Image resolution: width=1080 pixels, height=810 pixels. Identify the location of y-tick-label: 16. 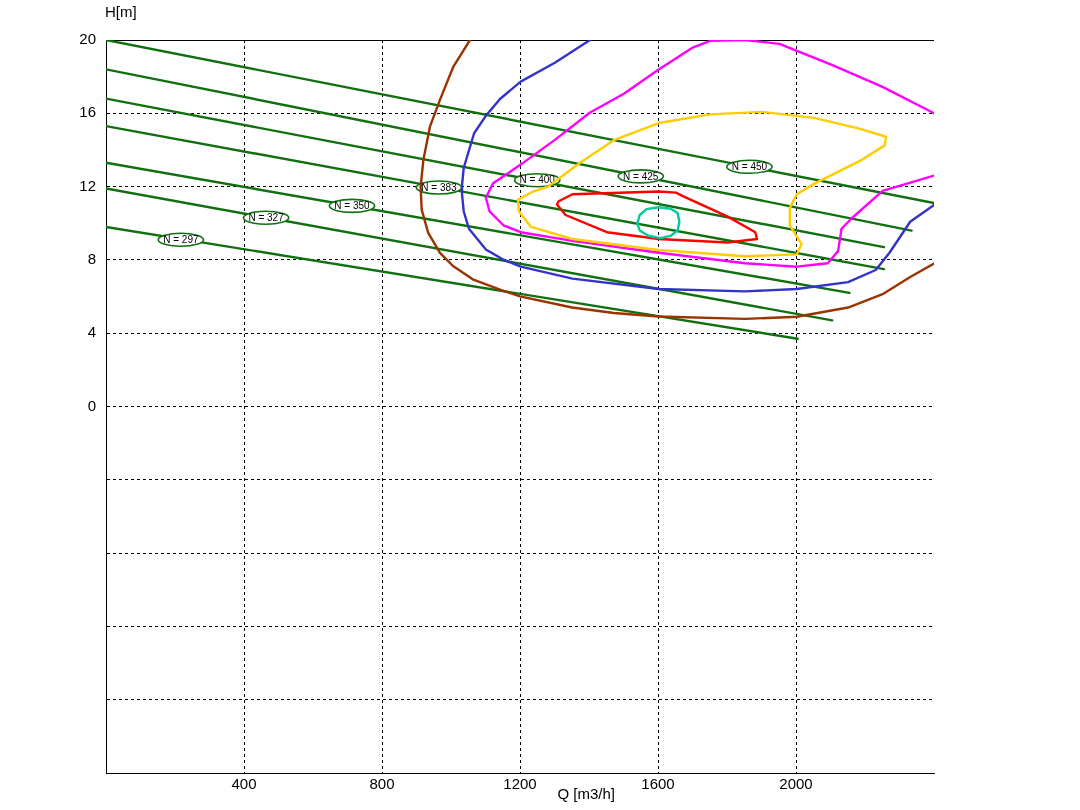
(87, 112).